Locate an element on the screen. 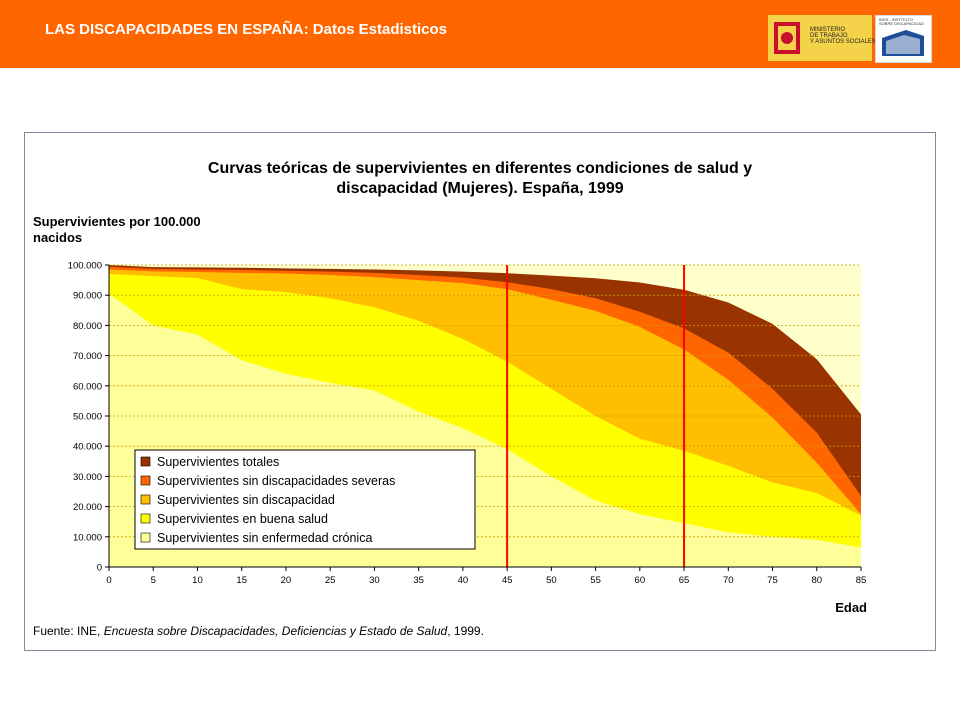 The width and height of the screenshot is (960, 720). imserso-logo-text: INSS - INSTITUTO SOBRE DISCAPACIDAD is located at coordinates (901, 21).